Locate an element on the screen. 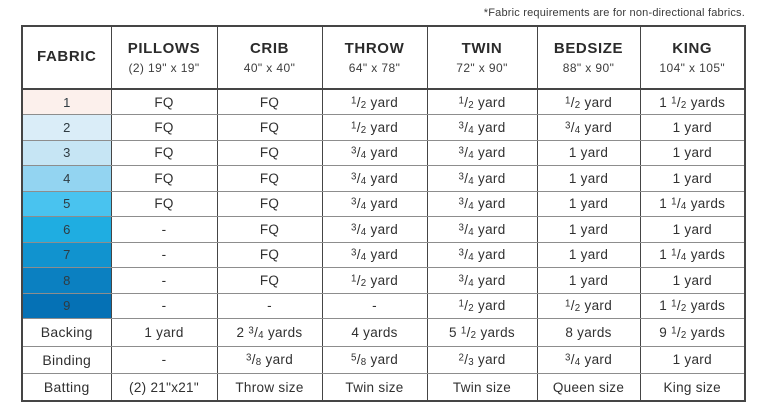 This screenshot has height=419, width=768. column-label: KING is located at coordinates (692, 48).